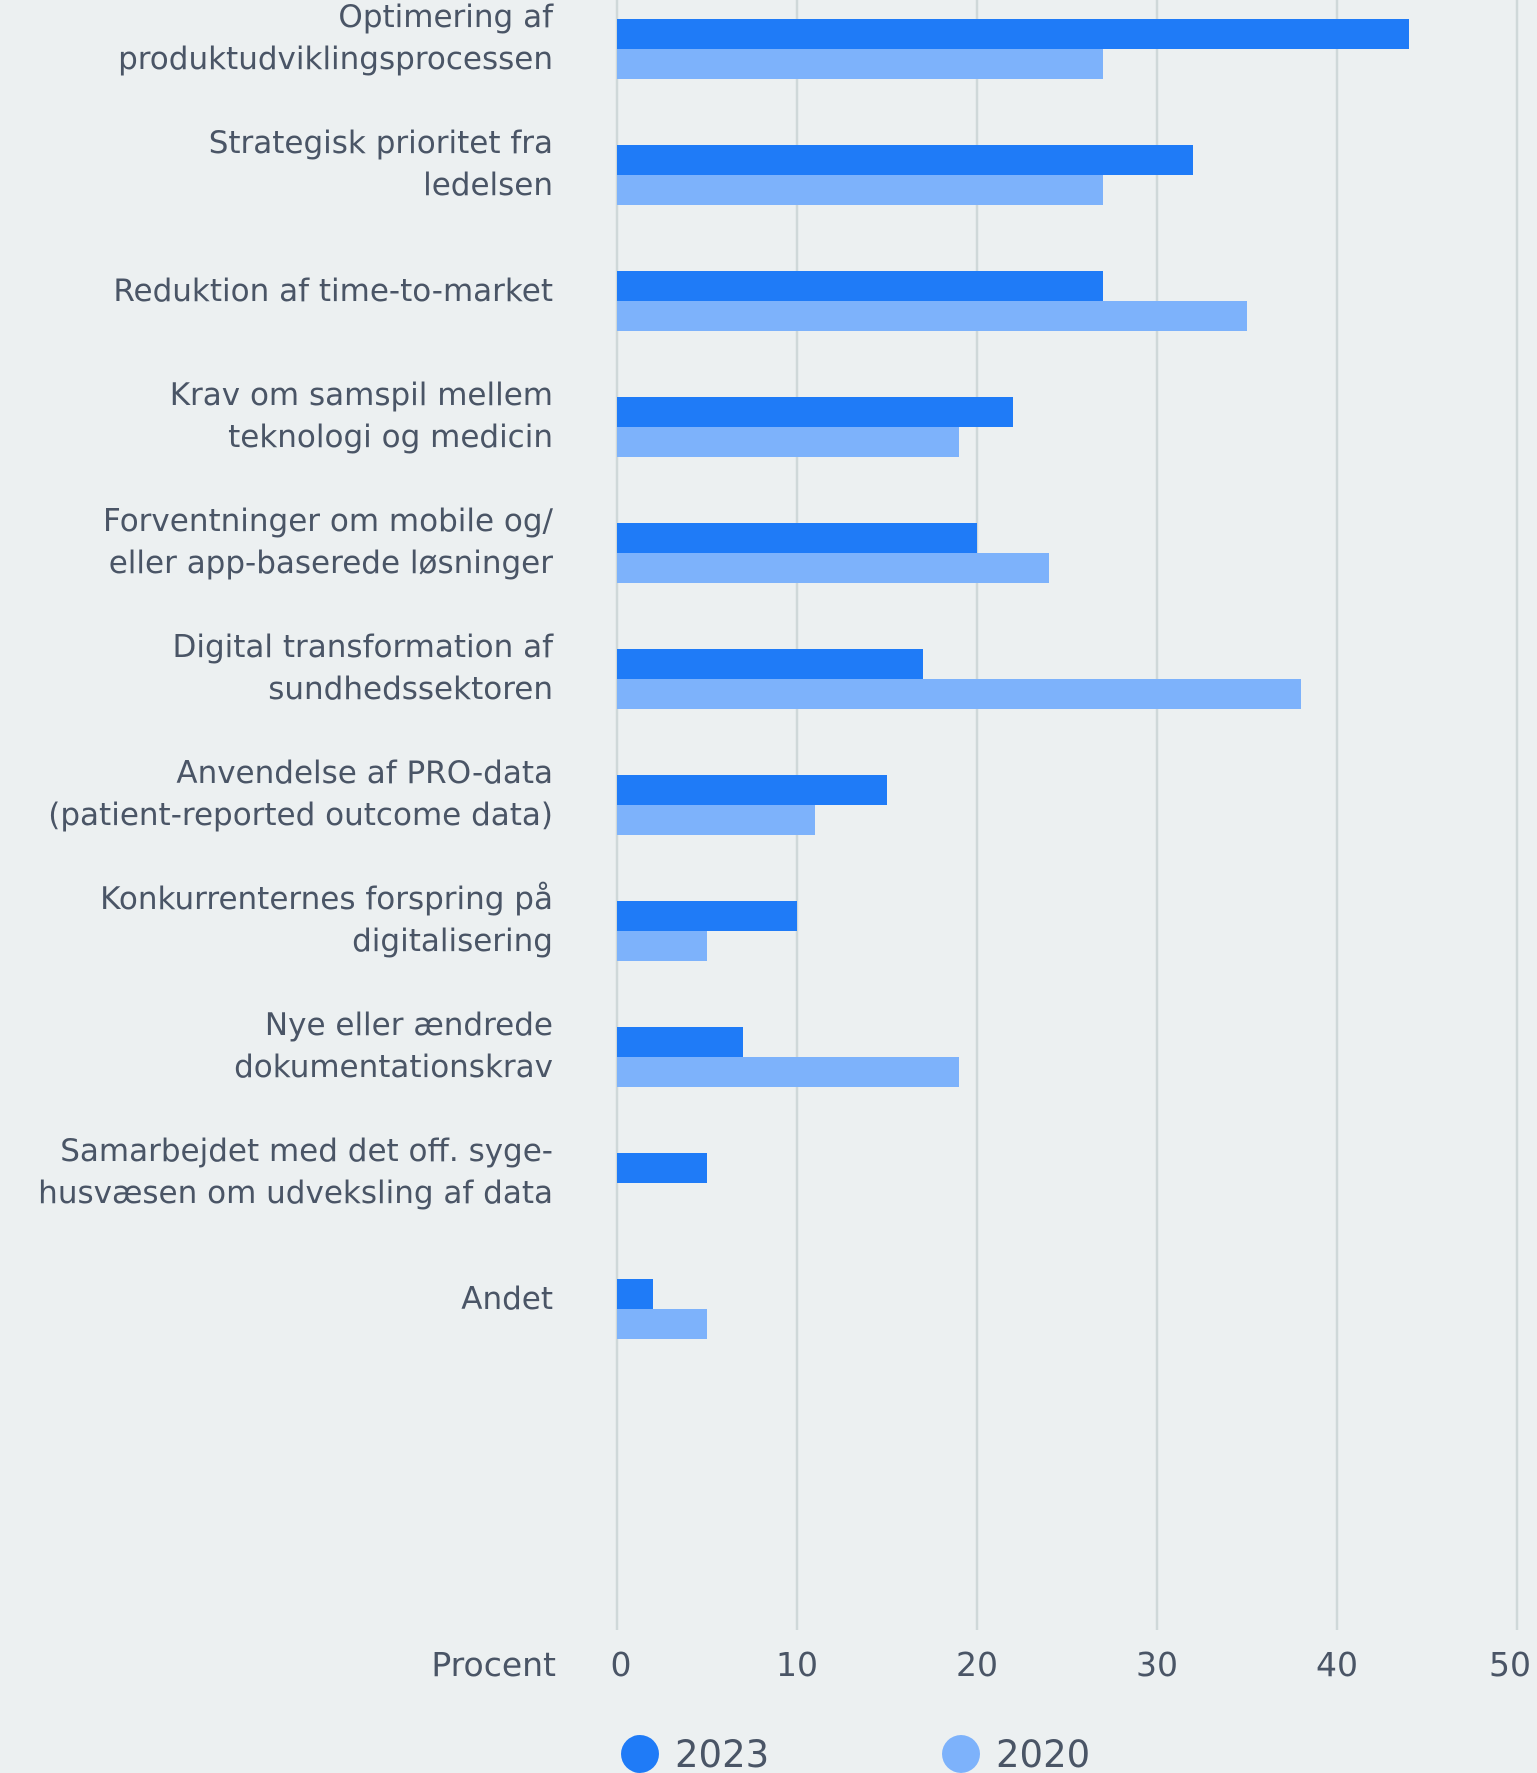  What do you see at coordinates (1510, 1664) in the screenshot?
I see `x-tick-label: 50` at bounding box center [1510, 1664].